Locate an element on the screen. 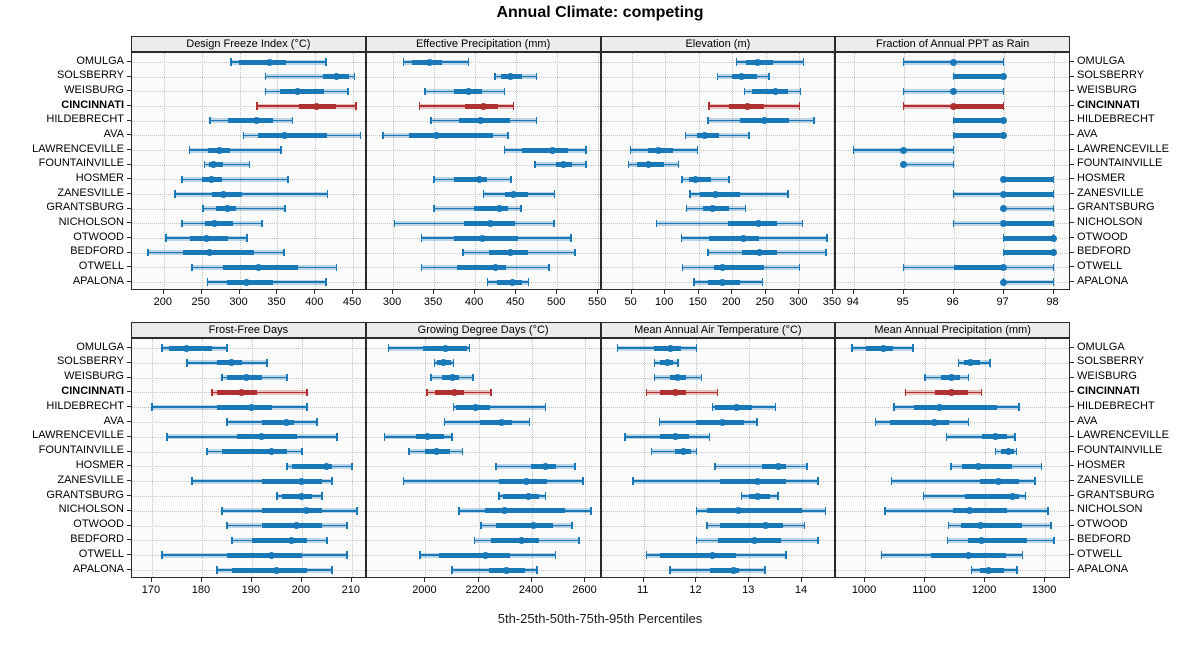 The width and height of the screenshot is (1200, 650). city-label-left-lawrenceville: LAWRENCEVILLE is located at coordinates (78, 435).